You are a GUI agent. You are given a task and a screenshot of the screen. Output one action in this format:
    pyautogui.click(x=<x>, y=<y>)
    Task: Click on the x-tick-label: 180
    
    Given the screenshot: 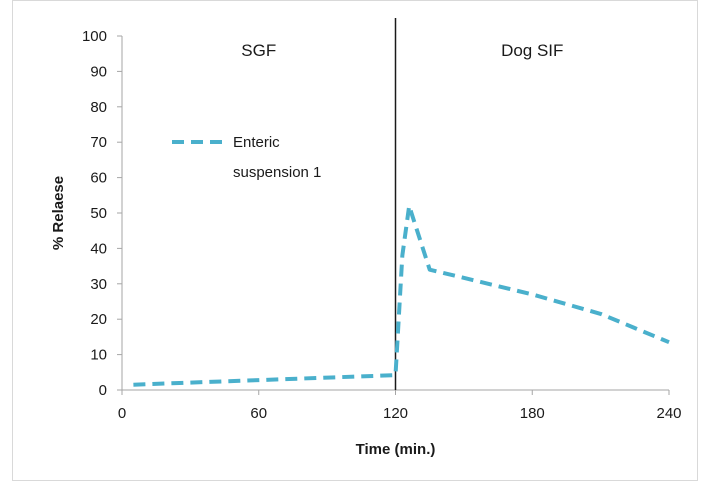 What is the action you would take?
    pyautogui.click(x=532, y=413)
    